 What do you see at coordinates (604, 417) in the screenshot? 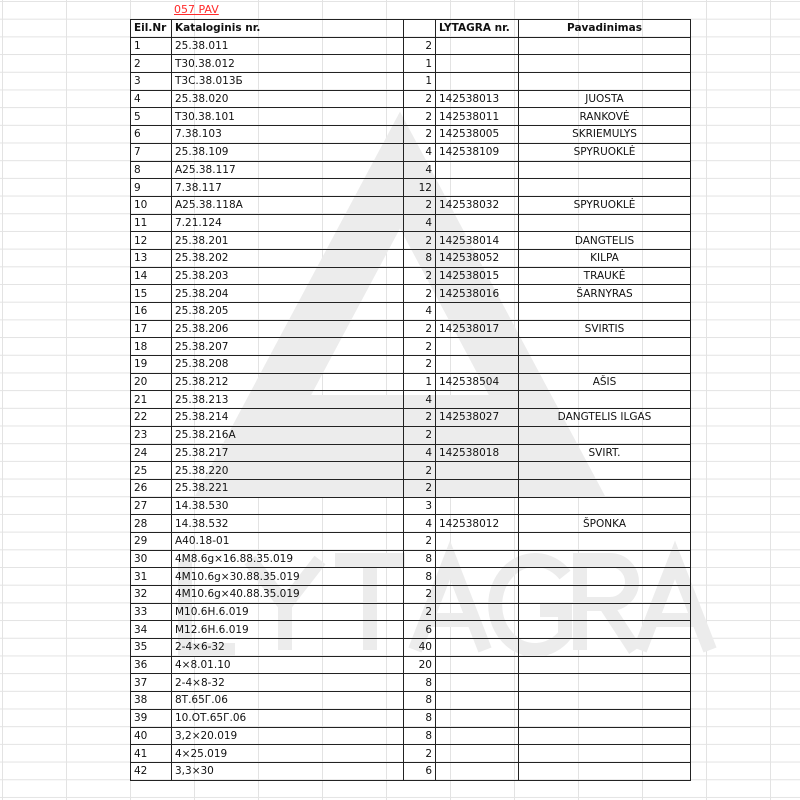
I see `cell-pavadinimas: DANGTELIS ILGAS` at bounding box center [604, 417].